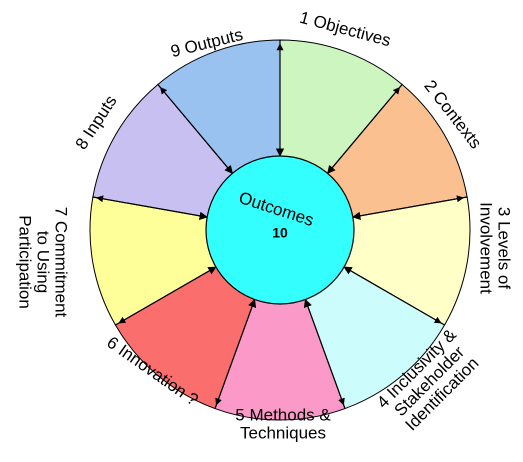  What do you see at coordinates (283, 432) in the screenshot?
I see `label-line: Techniques` at bounding box center [283, 432].